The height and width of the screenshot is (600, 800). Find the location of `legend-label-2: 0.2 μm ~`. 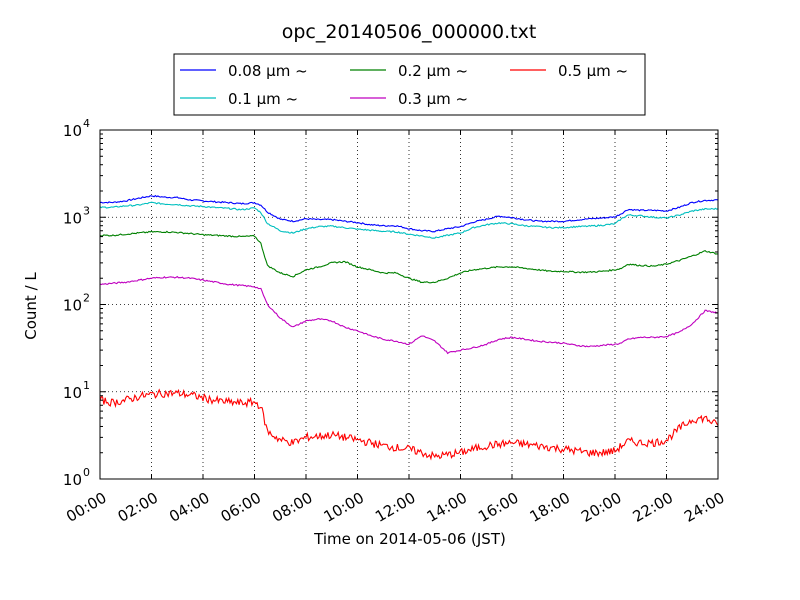

legend-label-2: 0.2 μm ~ is located at coordinates (433, 71).